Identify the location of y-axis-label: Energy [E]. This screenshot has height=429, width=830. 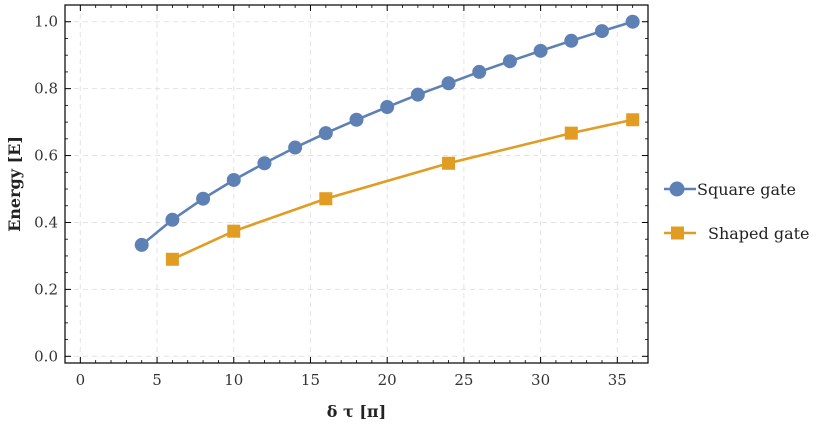
(14, 184).